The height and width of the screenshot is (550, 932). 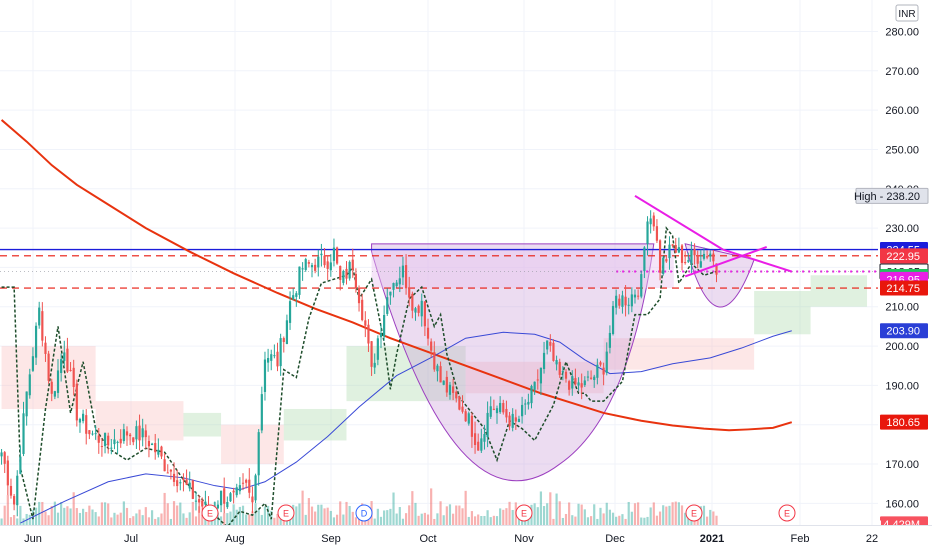 I want to click on price-tick-label: 200.00, so click(x=902, y=347).